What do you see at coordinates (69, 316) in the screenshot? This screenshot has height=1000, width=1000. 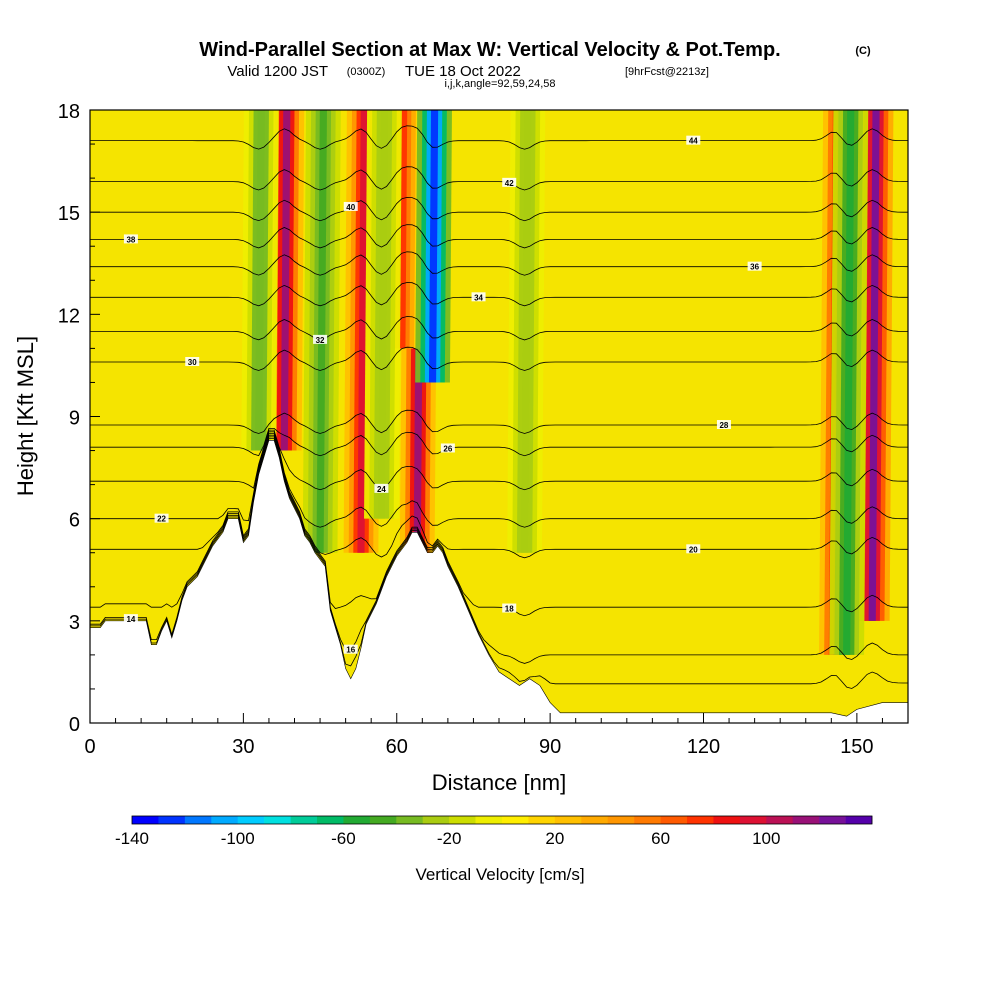 I see `y-tick-label: 12` at bounding box center [69, 316].